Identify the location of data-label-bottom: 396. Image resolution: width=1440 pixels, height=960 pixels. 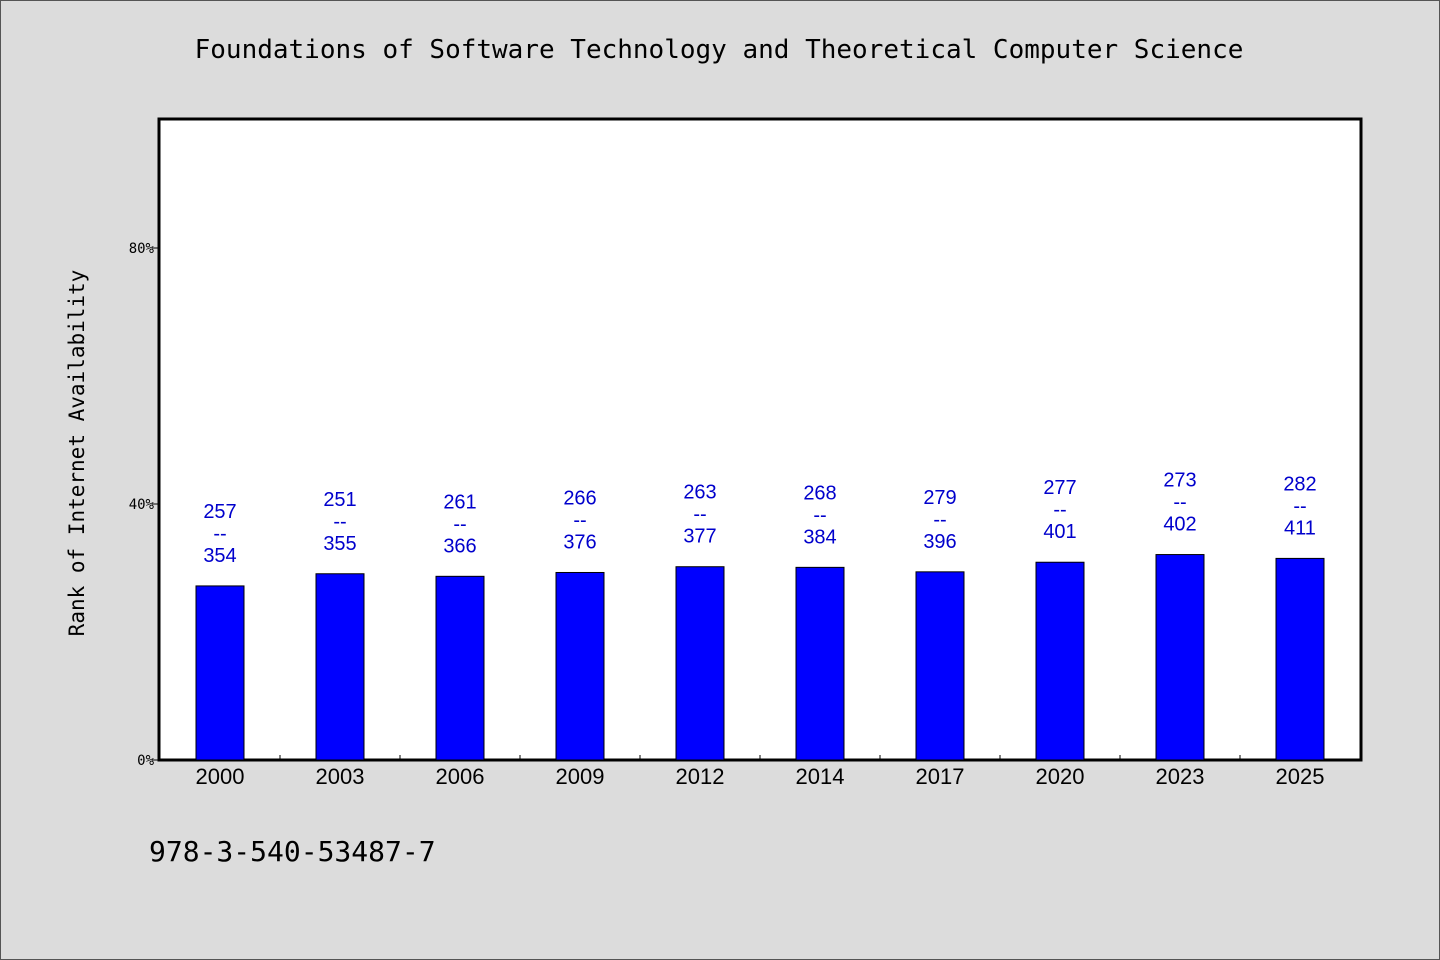
(939, 542).